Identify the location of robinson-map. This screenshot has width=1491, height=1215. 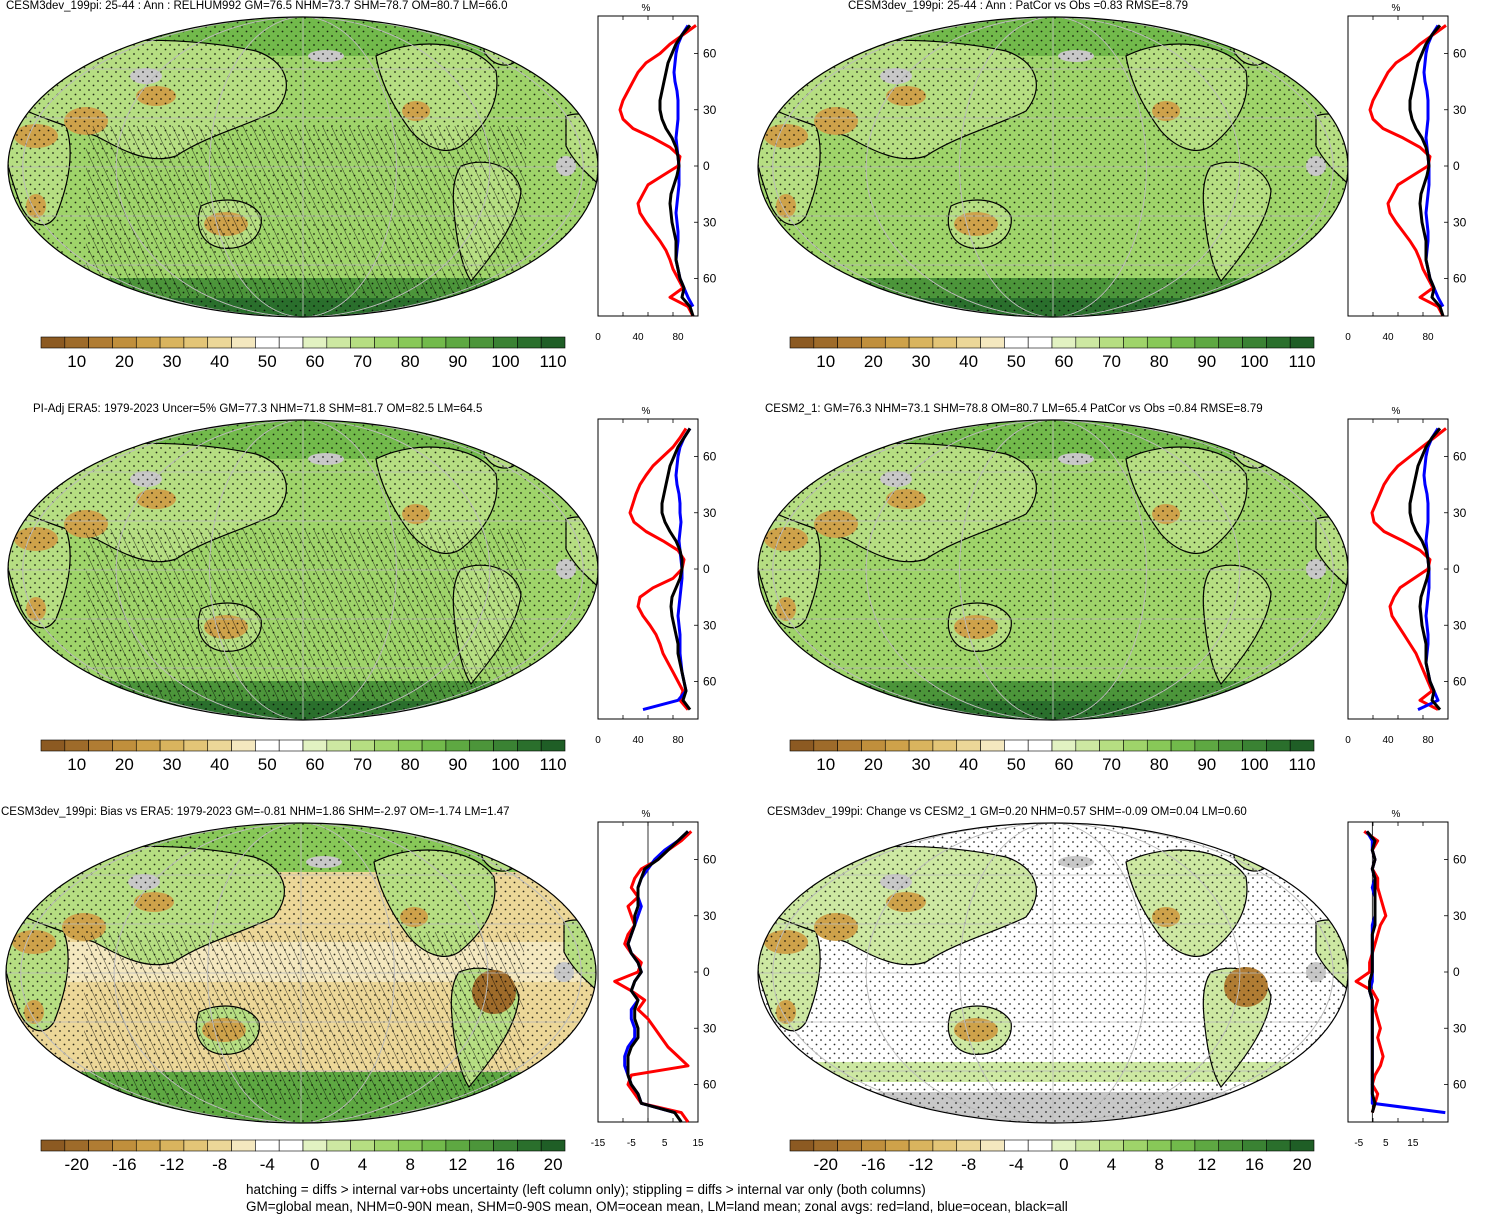
(1053, 167).